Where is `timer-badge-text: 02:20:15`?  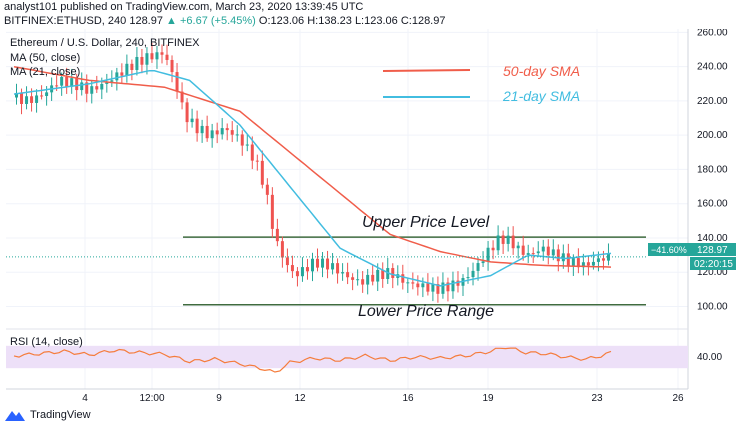
timer-badge-text: 02:20:15 is located at coordinates (713, 264).